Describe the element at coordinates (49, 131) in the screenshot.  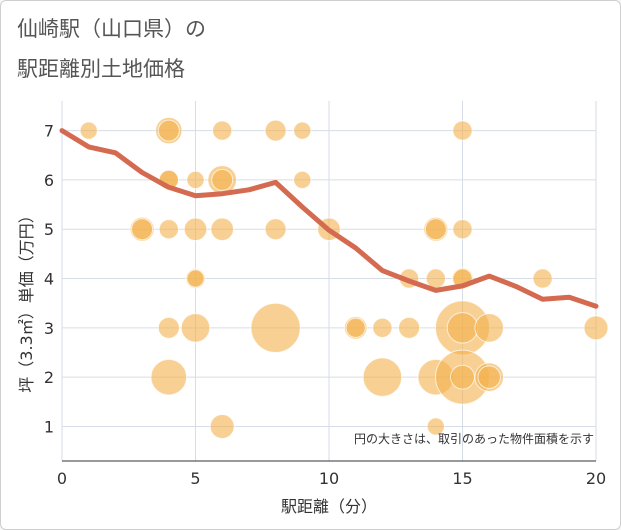
I see `y-tick-label-7: 7` at that location.